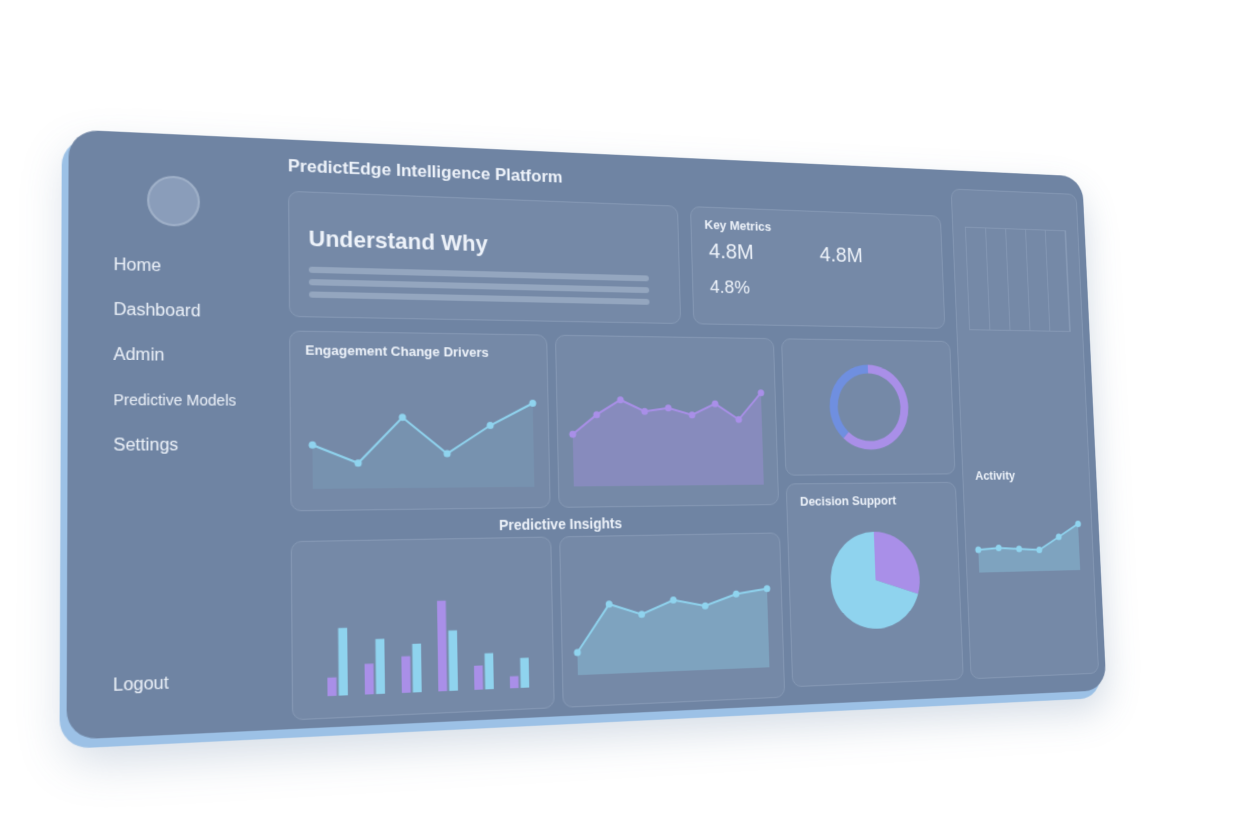 This screenshot has width=1248, height=832. Describe the element at coordinates (139, 355) in the screenshot. I see `nav-admin: Admin` at that location.